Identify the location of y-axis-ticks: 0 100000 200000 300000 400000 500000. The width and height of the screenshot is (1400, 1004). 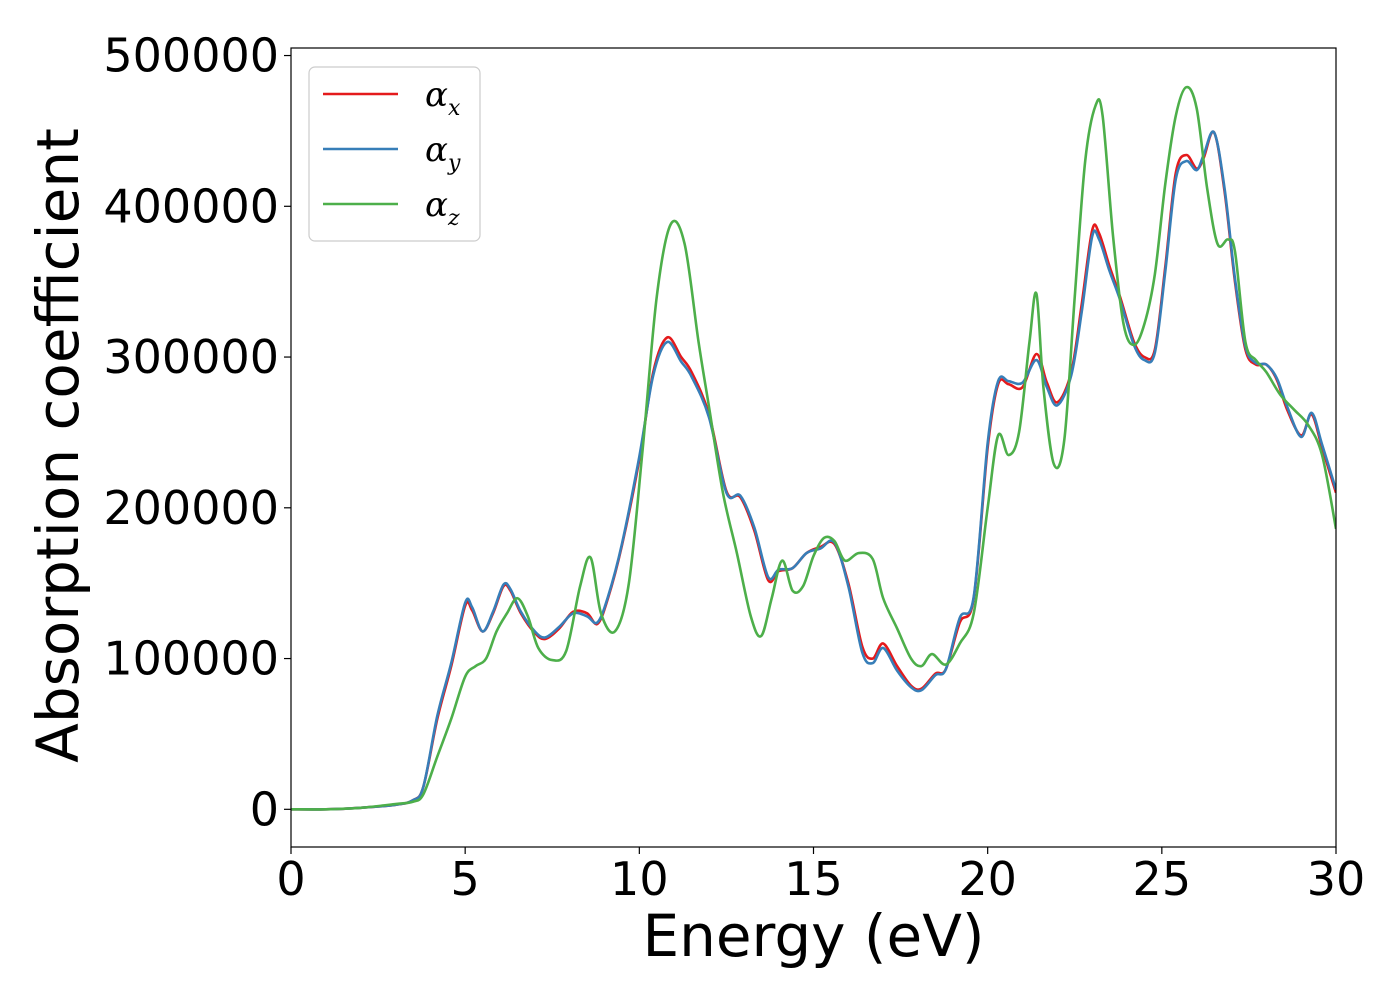
(197, 432).